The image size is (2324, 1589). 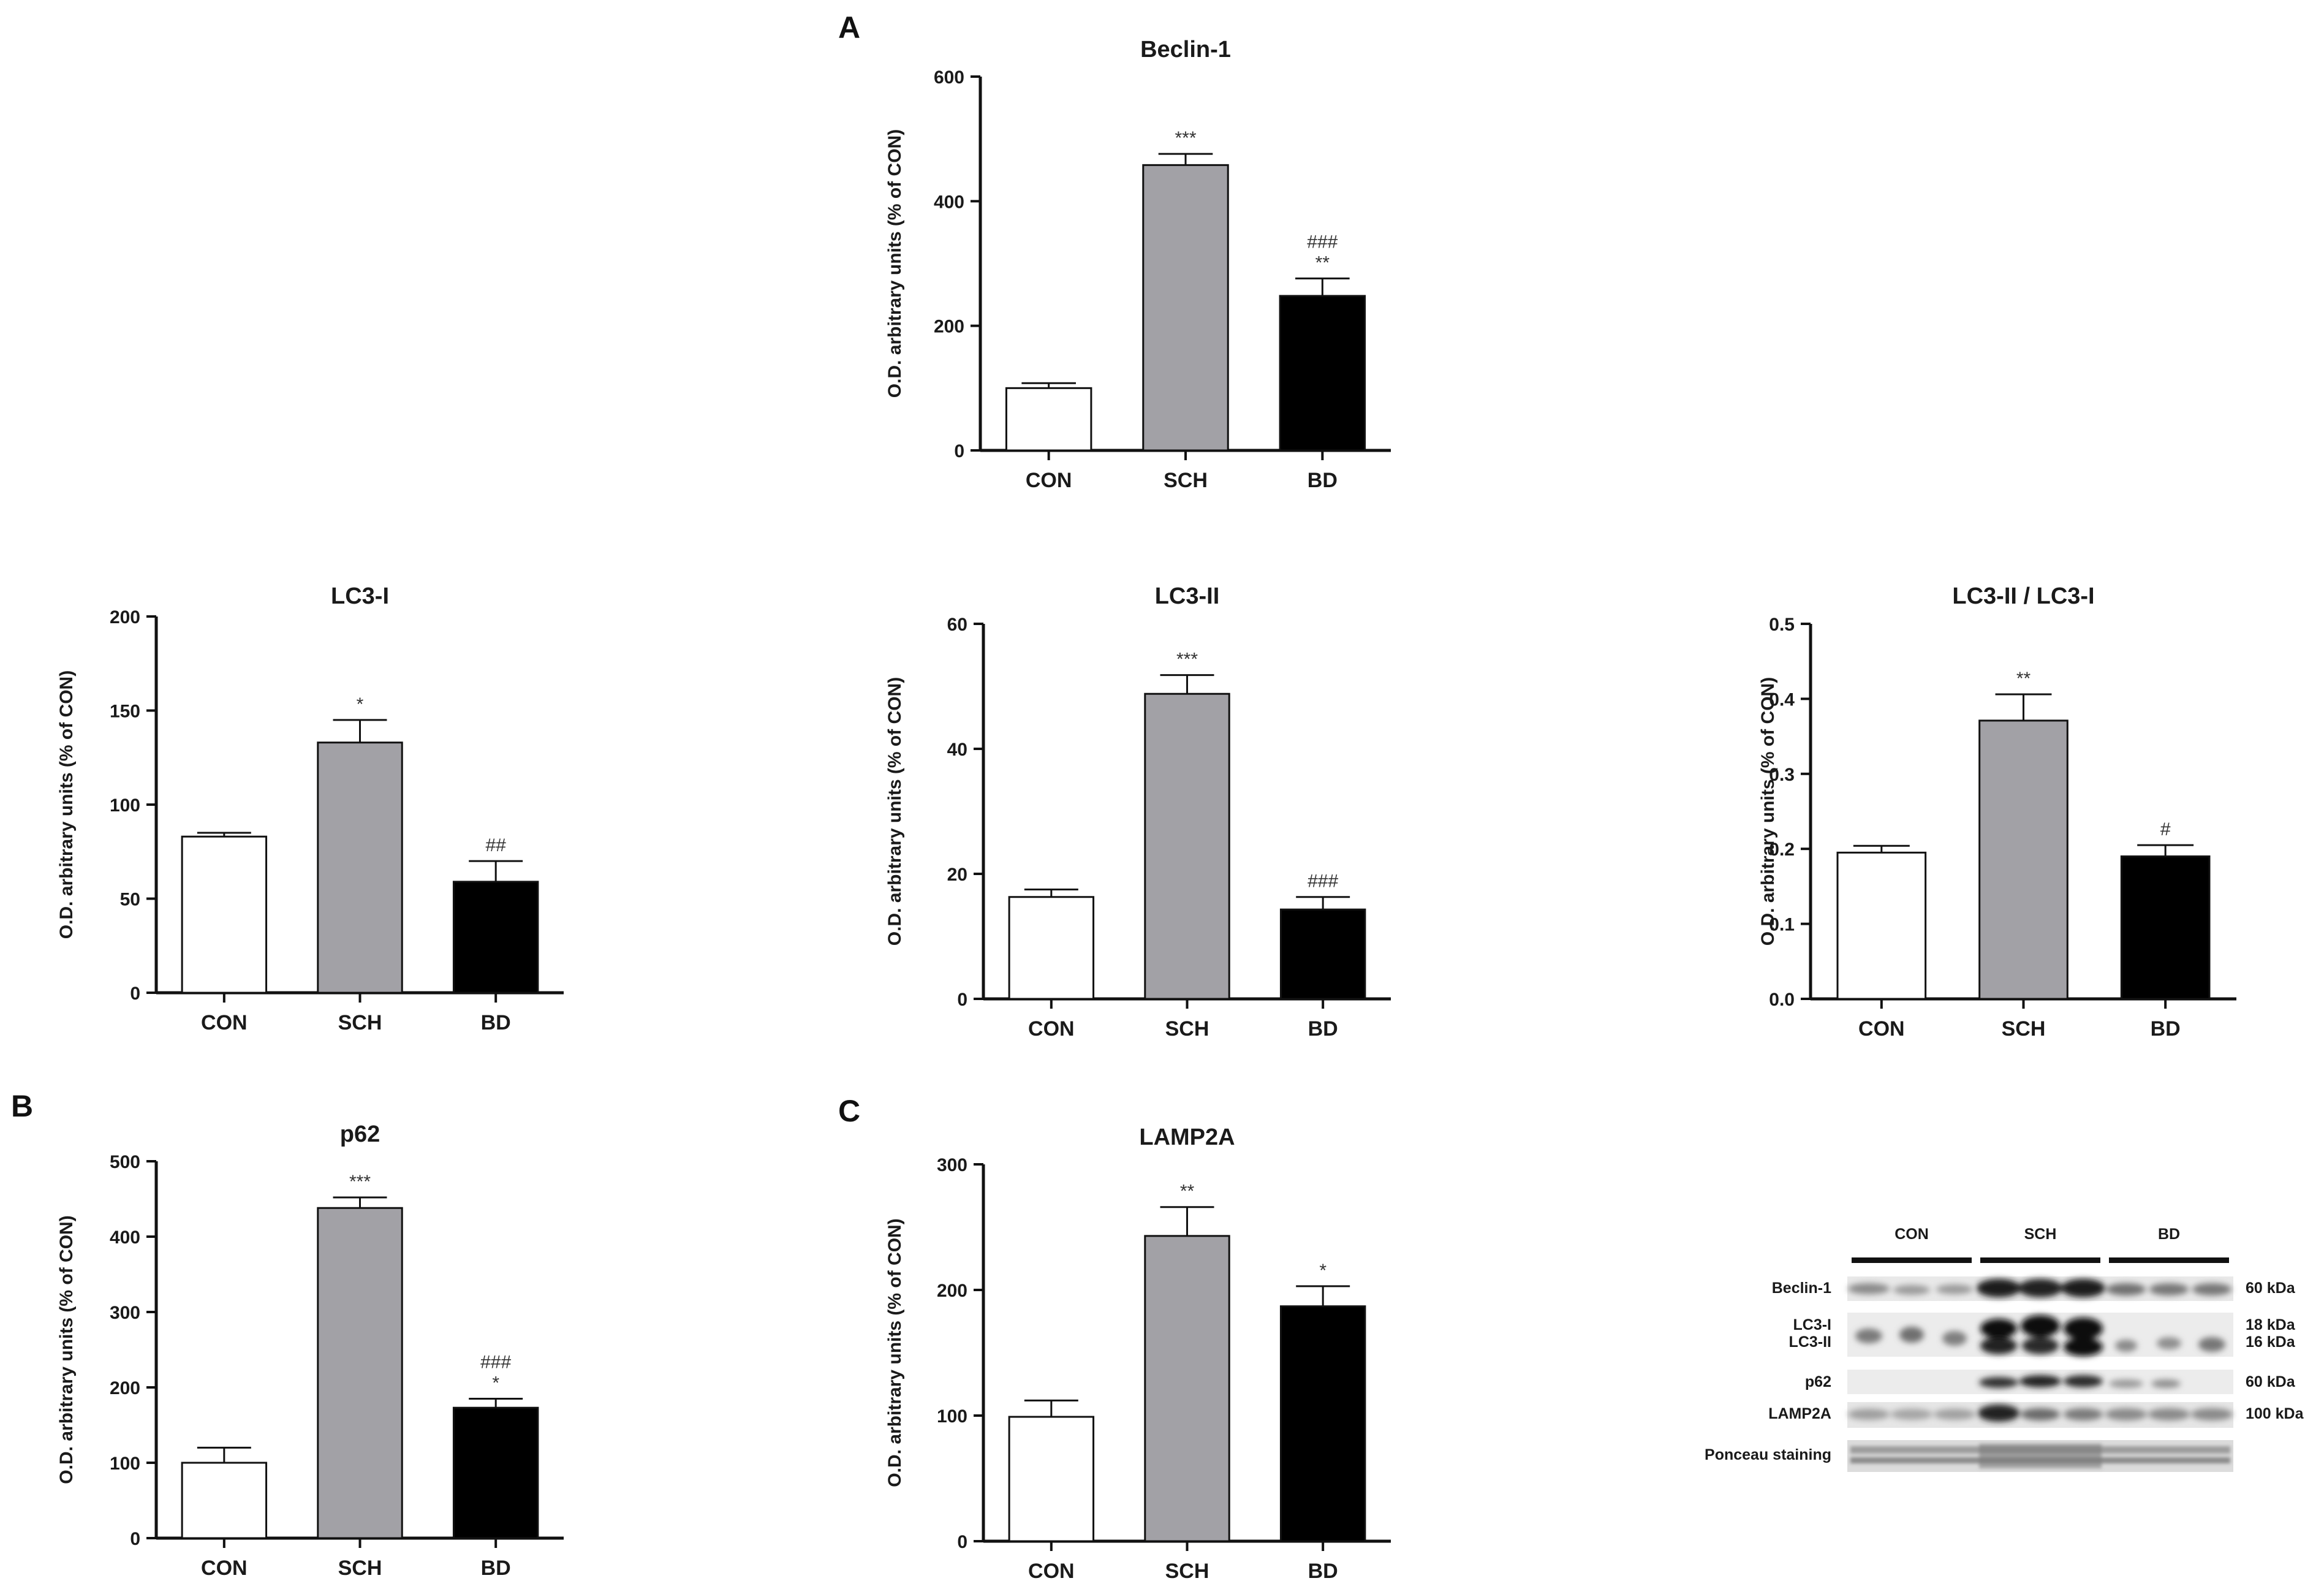 I want to click on blot-kda-lc3ii: 16 kDa, so click(x=2271, y=1342).